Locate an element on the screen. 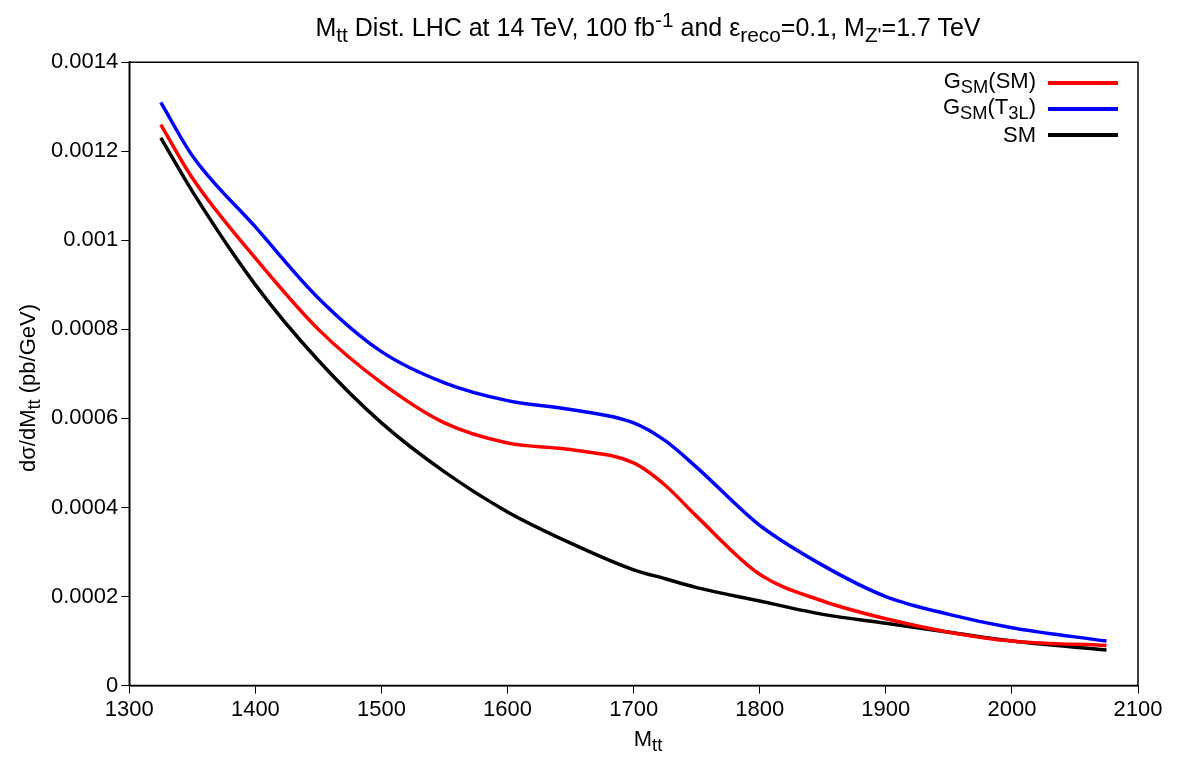 The height and width of the screenshot is (775, 1179). y-tick-label: 0.0004 is located at coordinates (84, 506).